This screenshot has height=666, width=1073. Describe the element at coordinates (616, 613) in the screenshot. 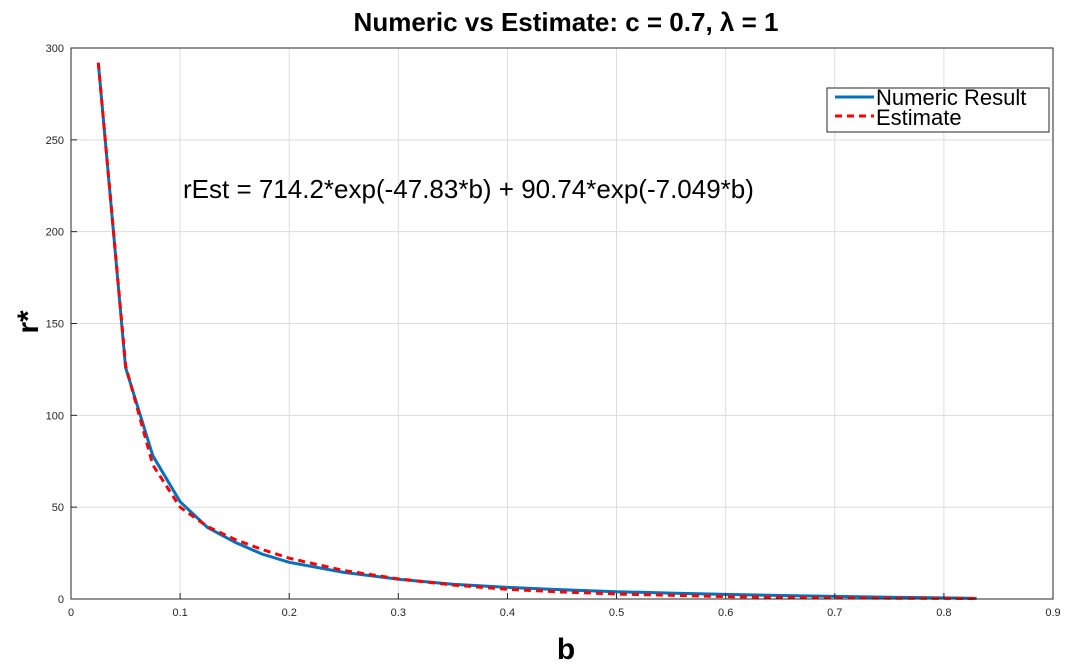

I see `x-tick-label: 0.5` at that location.